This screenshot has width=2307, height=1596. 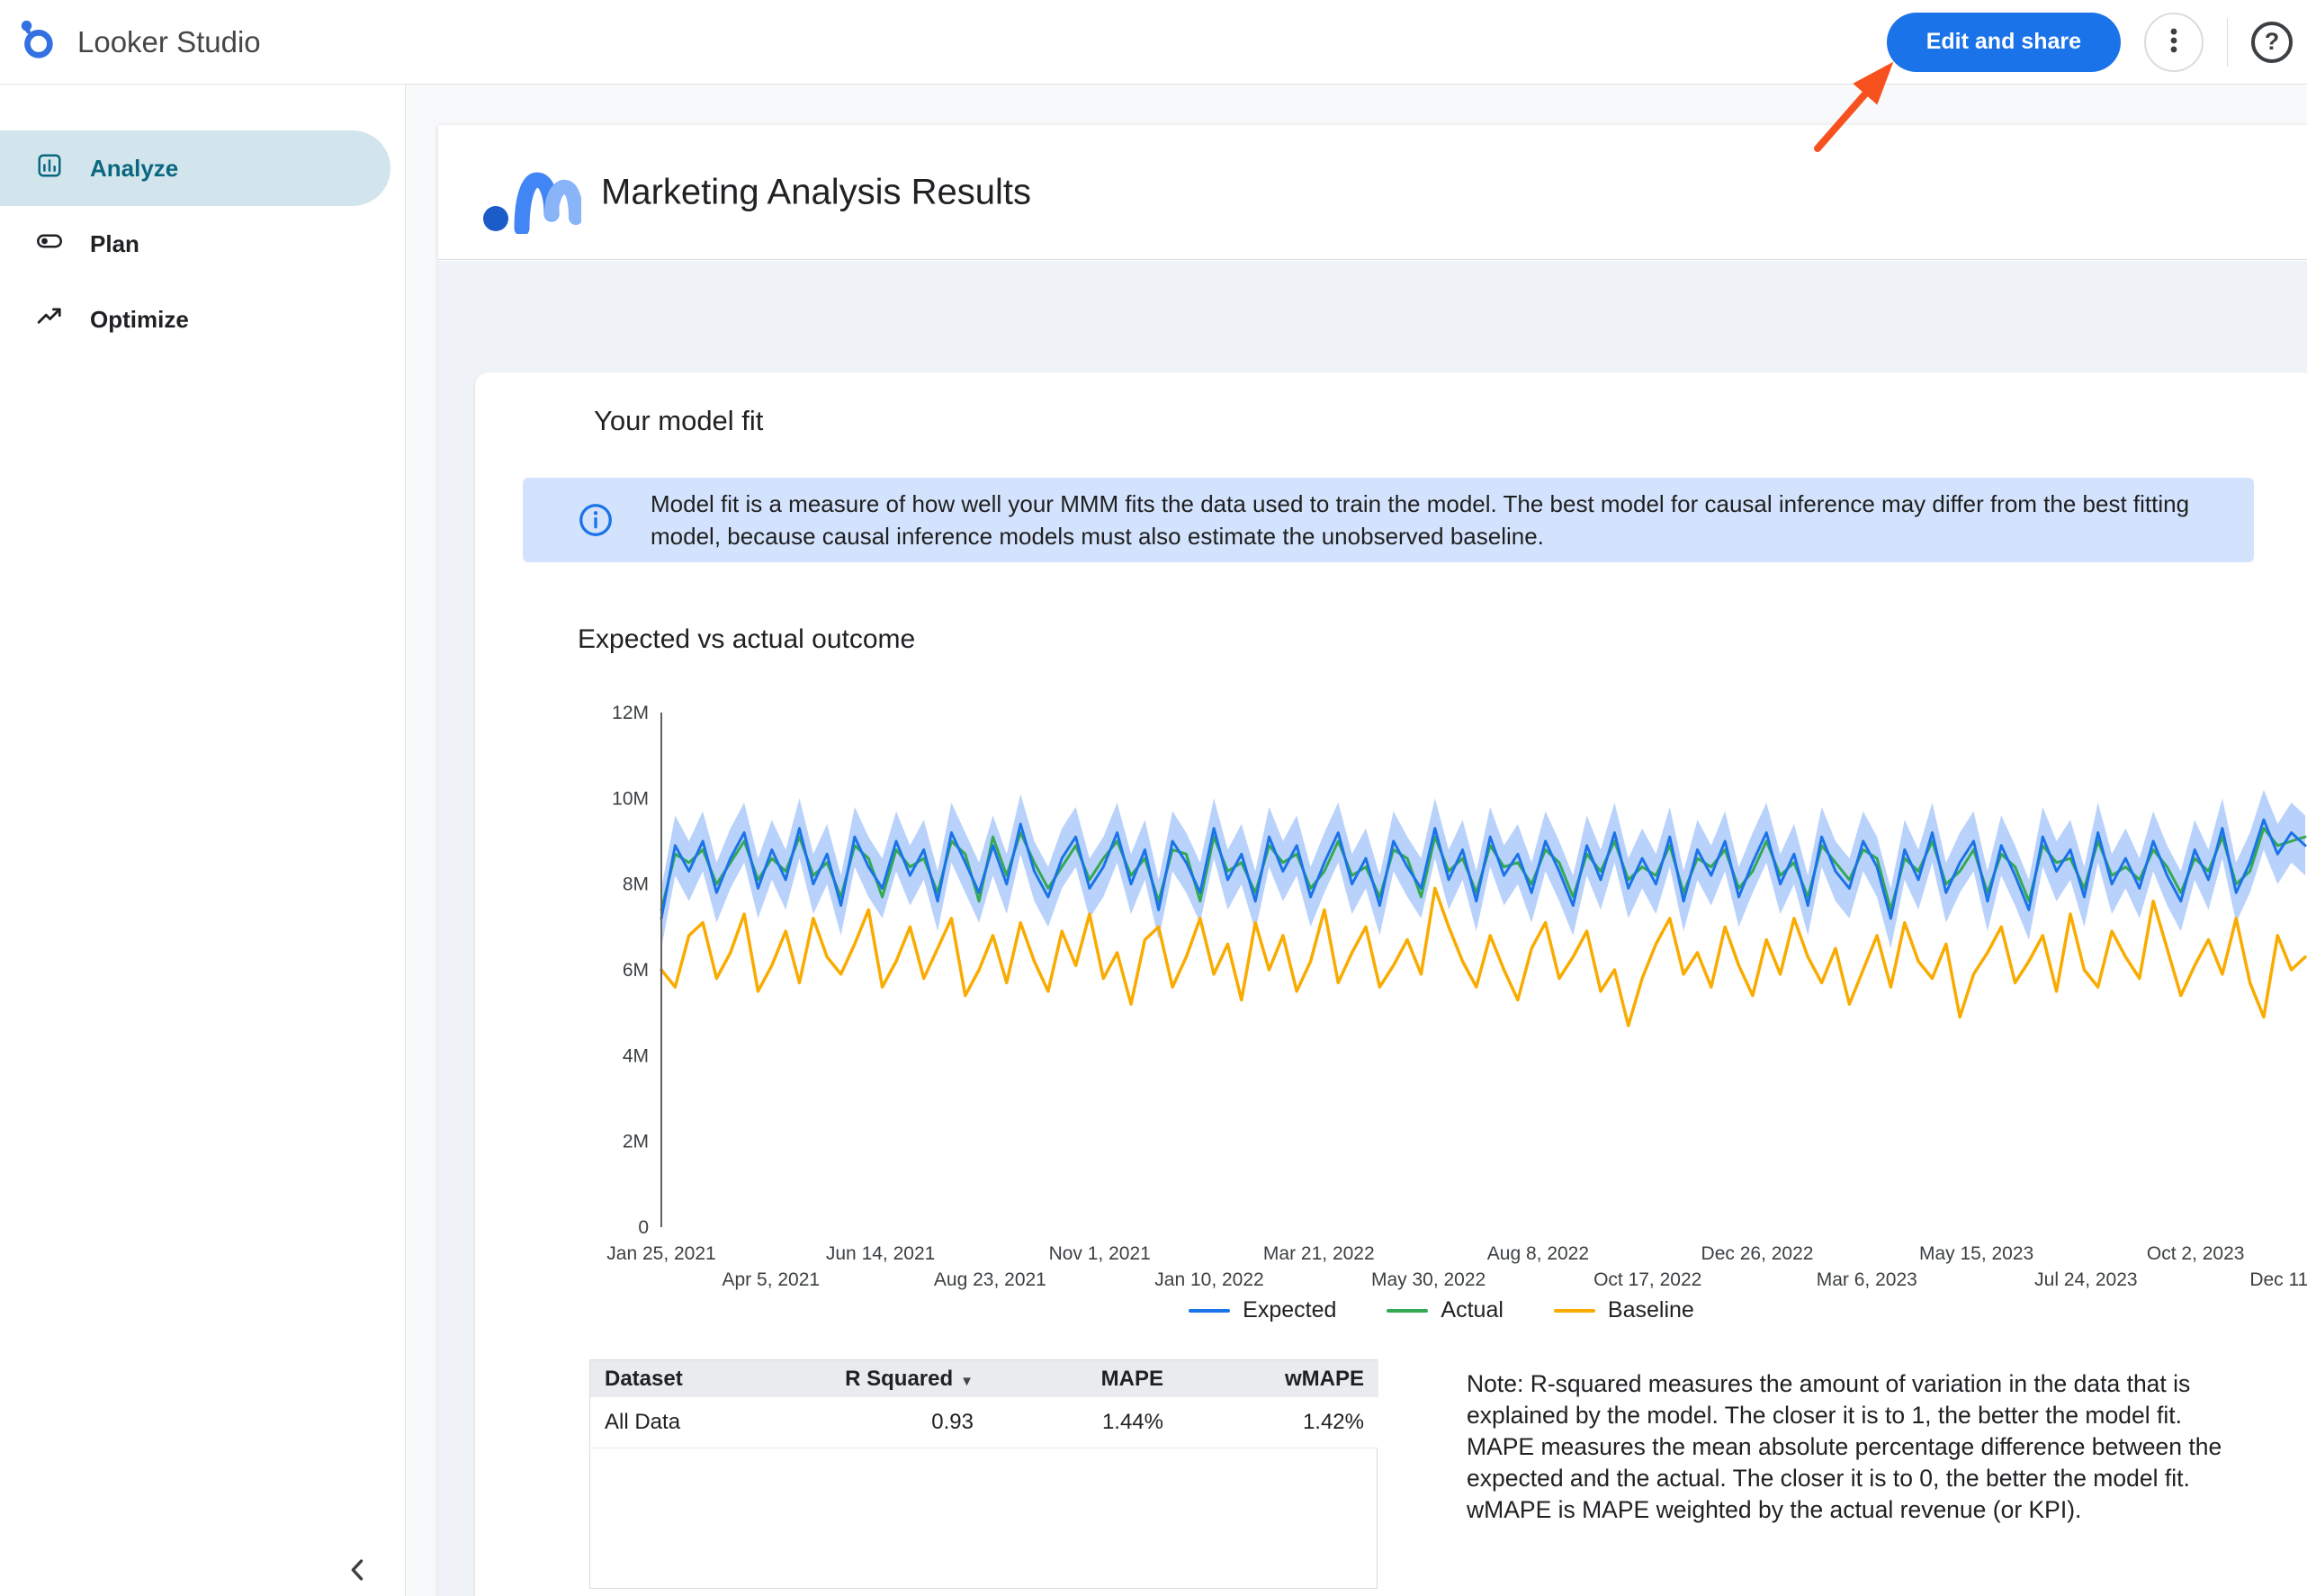 I want to click on cell-wmape: 1.42%, so click(x=1278, y=1422).